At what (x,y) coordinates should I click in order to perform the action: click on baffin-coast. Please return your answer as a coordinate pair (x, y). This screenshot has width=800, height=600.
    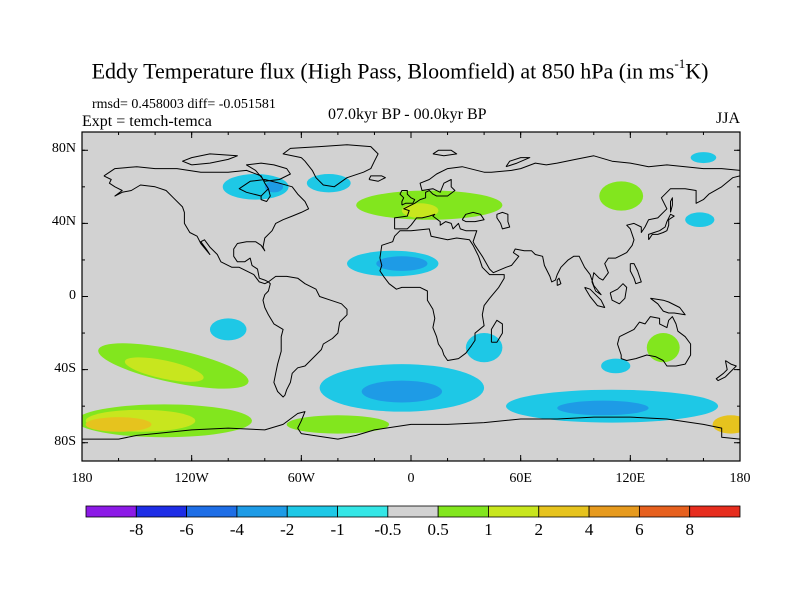
    Looking at the image, I should click on (268, 172).